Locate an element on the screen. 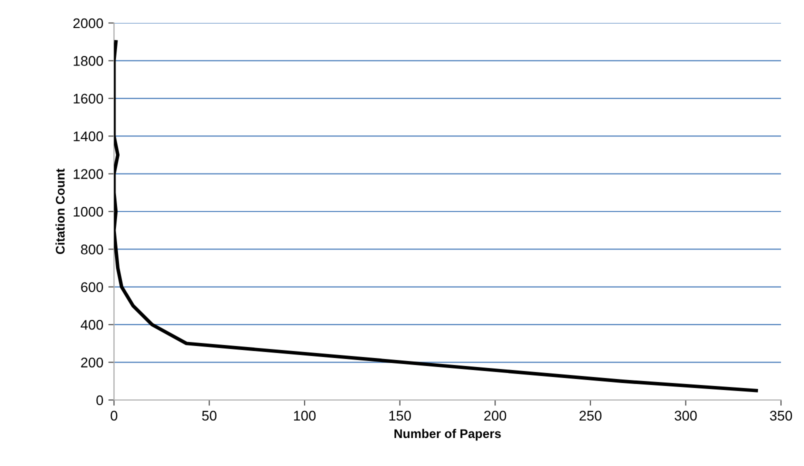  x-tick-label: 50 is located at coordinates (209, 415).